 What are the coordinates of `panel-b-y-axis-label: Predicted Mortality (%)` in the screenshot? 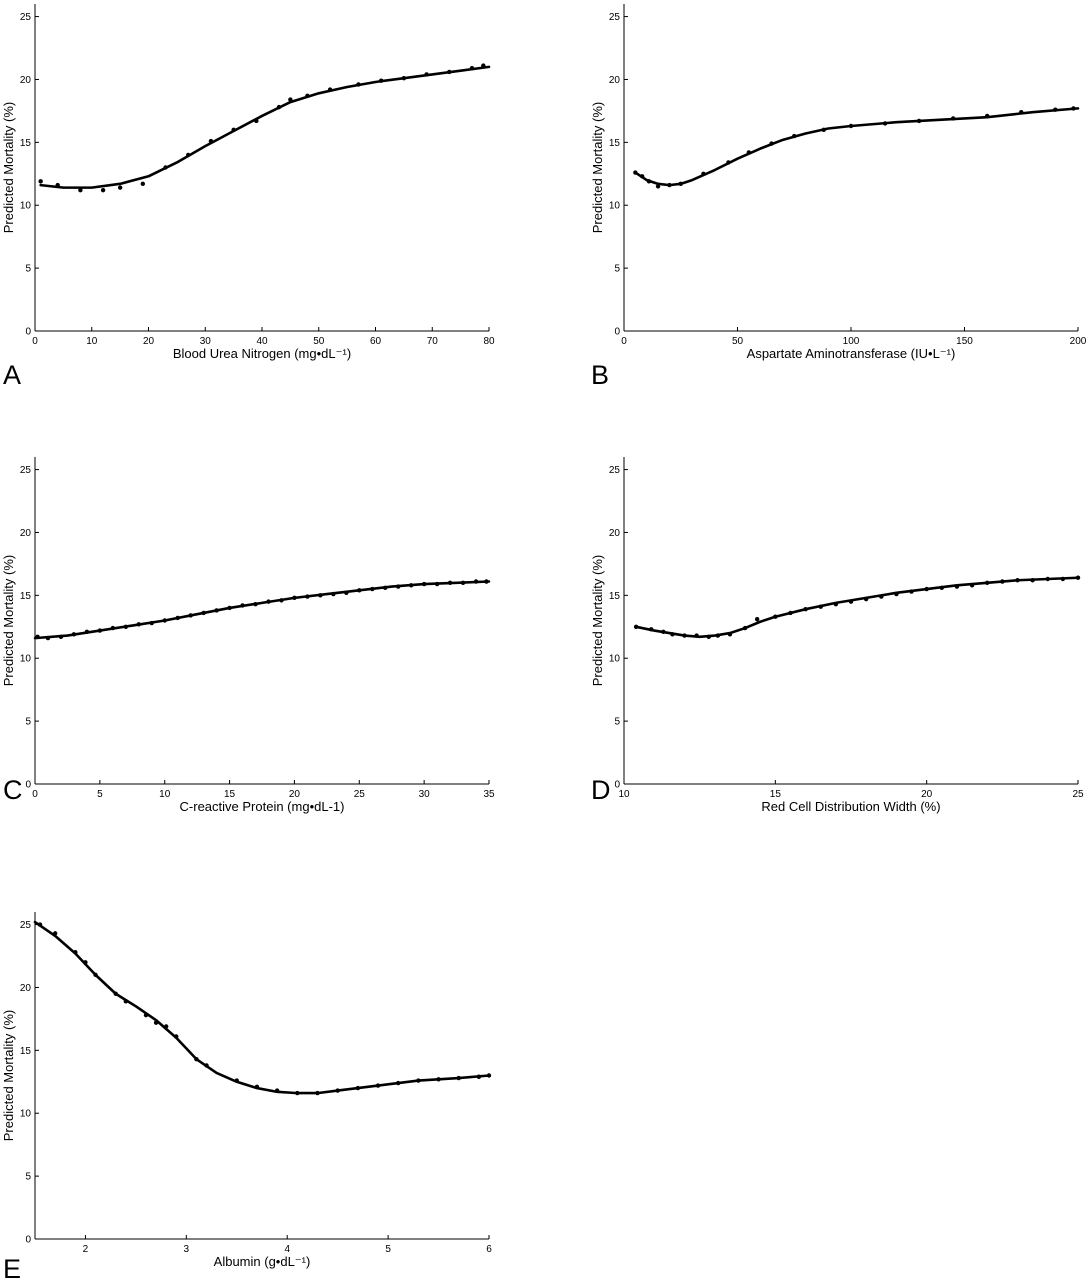 It's located at (597, 167).